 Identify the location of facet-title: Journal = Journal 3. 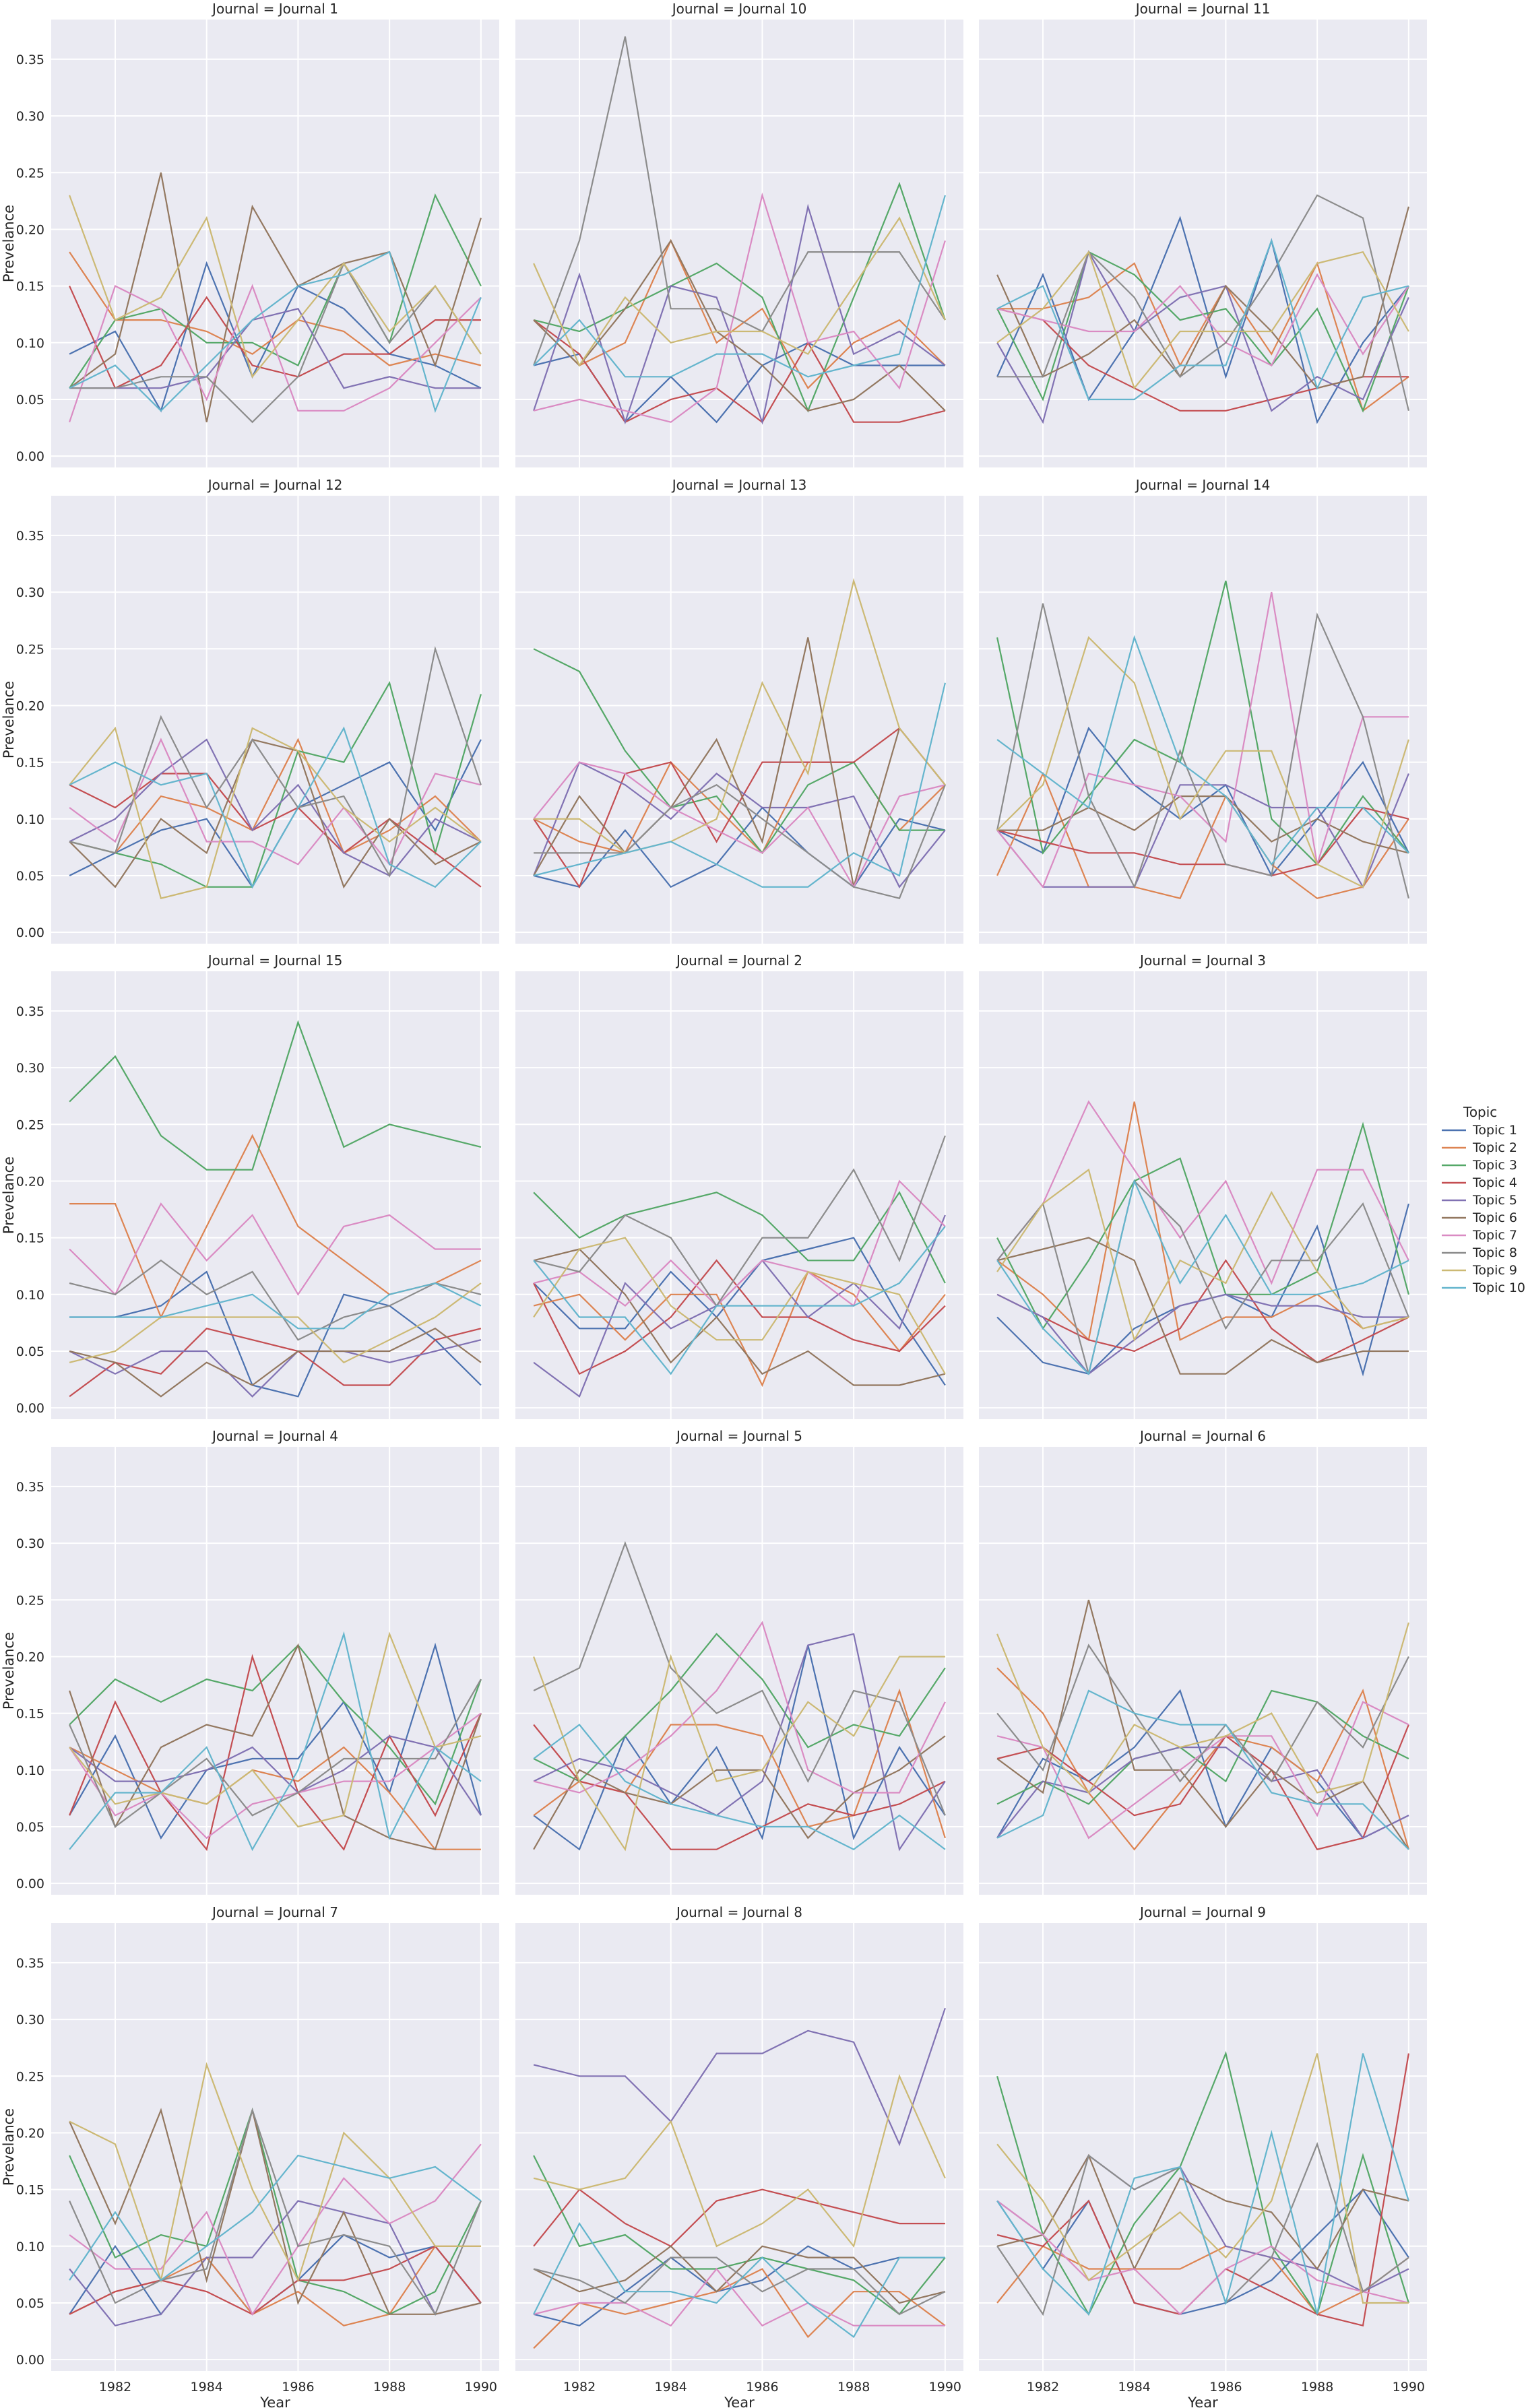
(1202, 960).